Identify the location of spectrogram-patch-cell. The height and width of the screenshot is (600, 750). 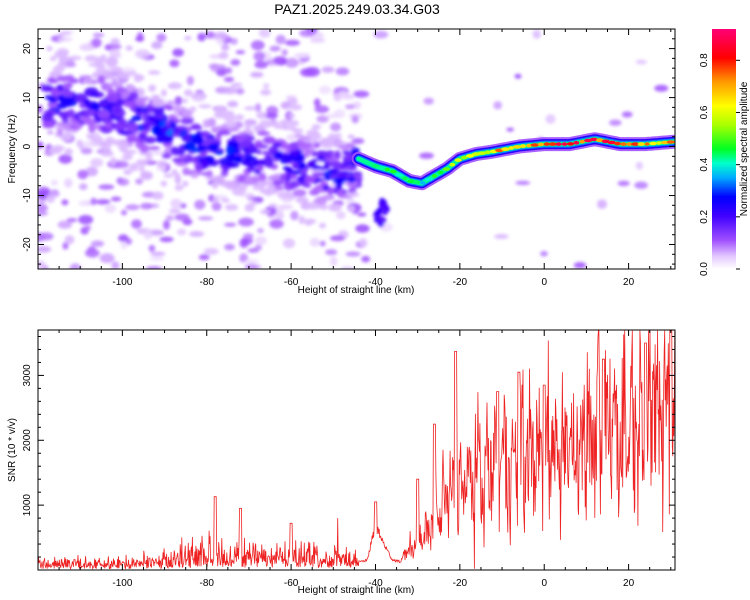
(382, 205).